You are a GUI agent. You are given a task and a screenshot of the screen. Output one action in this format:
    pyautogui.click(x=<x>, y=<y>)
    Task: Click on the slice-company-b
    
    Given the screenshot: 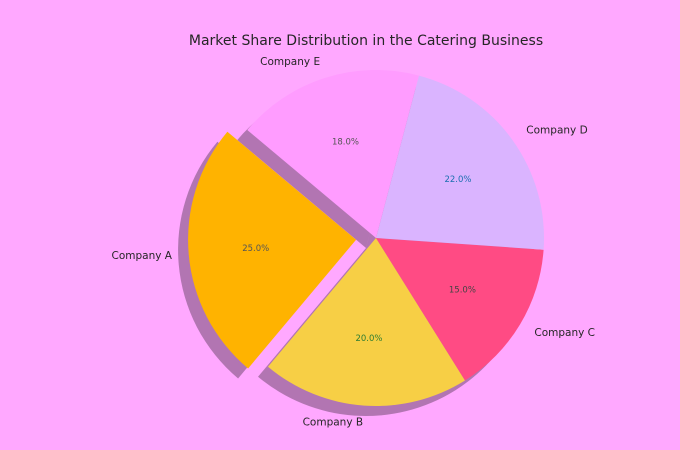 What is the action you would take?
    pyautogui.click(x=367, y=322)
    